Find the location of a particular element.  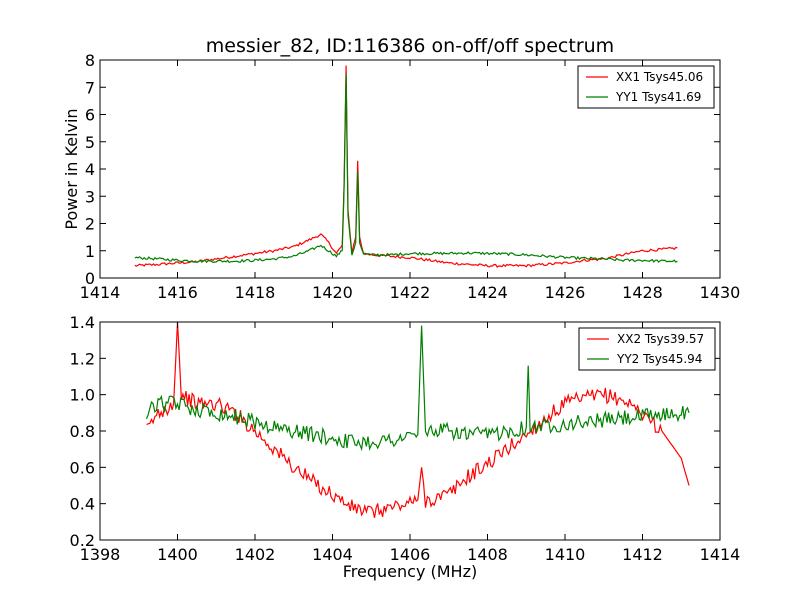

y-tick-label: 0.8 is located at coordinates (82, 431).